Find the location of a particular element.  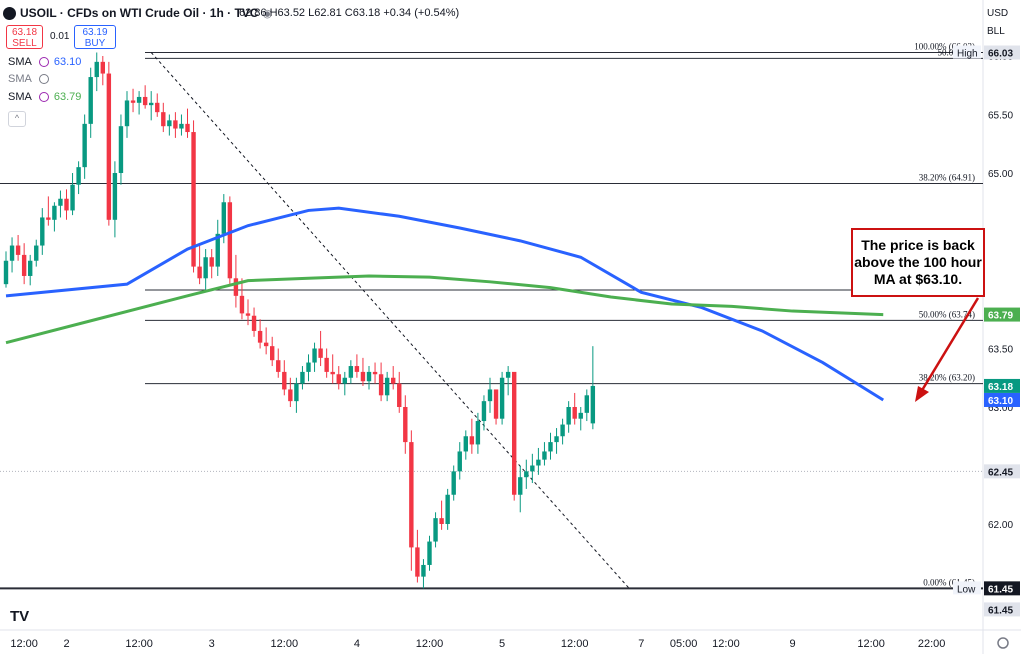

settings-gear-icon is located at coordinates (1003, 643).